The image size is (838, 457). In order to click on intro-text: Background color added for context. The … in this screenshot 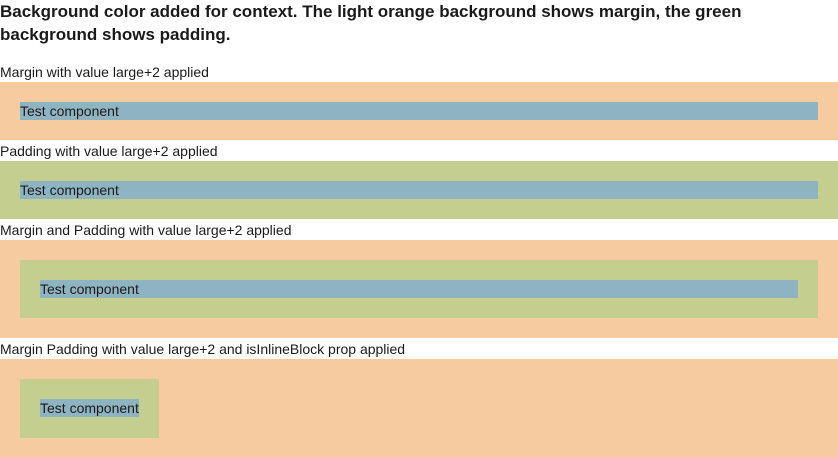, I will do `click(371, 23)`.